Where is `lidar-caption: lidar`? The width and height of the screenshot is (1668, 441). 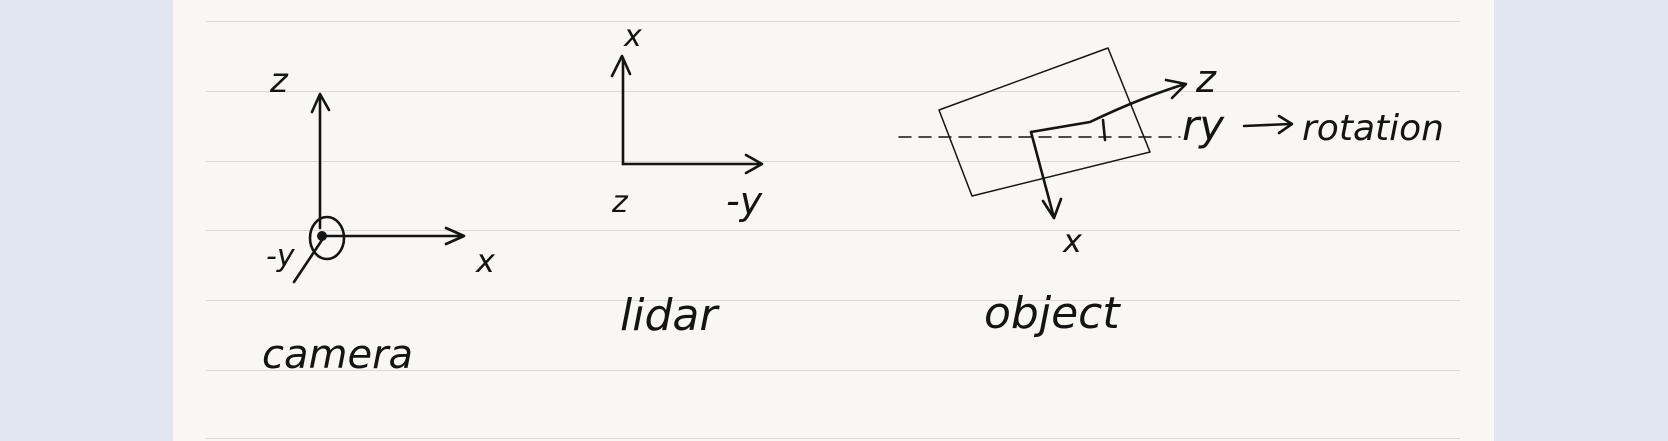
lidar-caption: lidar is located at coordinates (670, 315).